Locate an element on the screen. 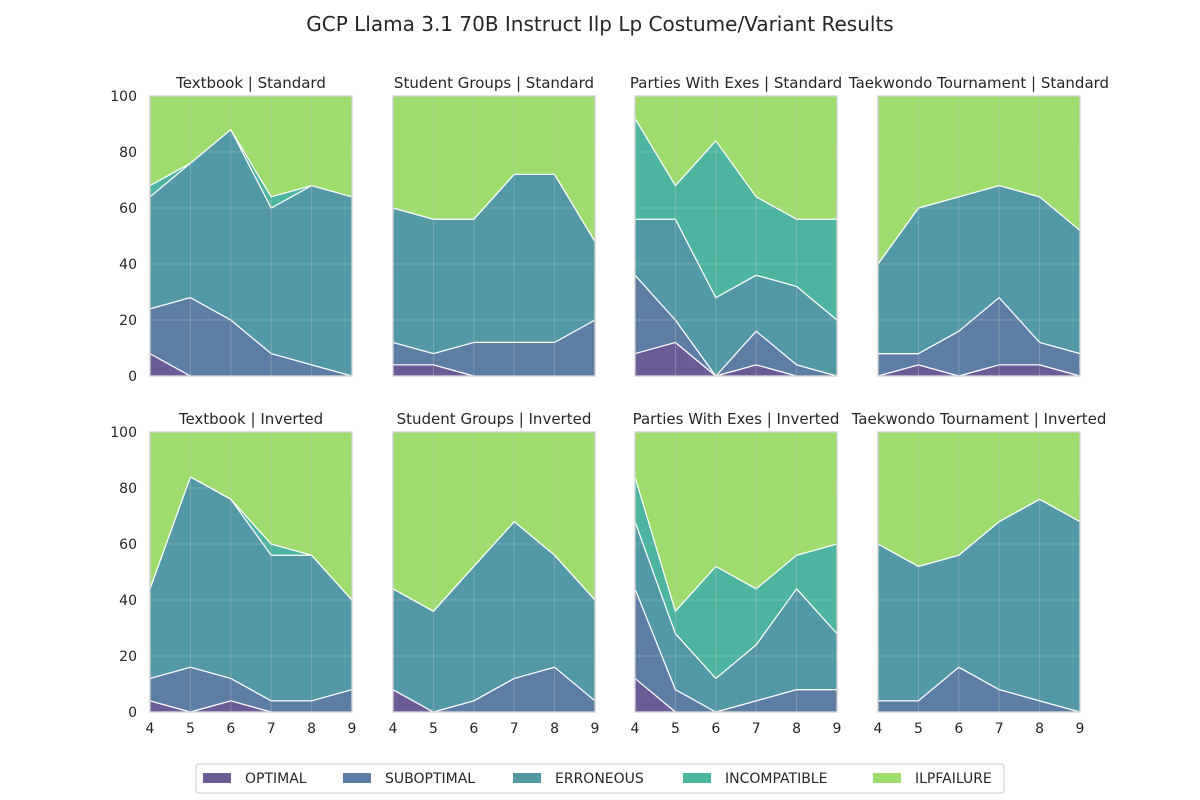  legend-item-incompatible: INCOMPATIBLE is located at coordinates (755, 779).